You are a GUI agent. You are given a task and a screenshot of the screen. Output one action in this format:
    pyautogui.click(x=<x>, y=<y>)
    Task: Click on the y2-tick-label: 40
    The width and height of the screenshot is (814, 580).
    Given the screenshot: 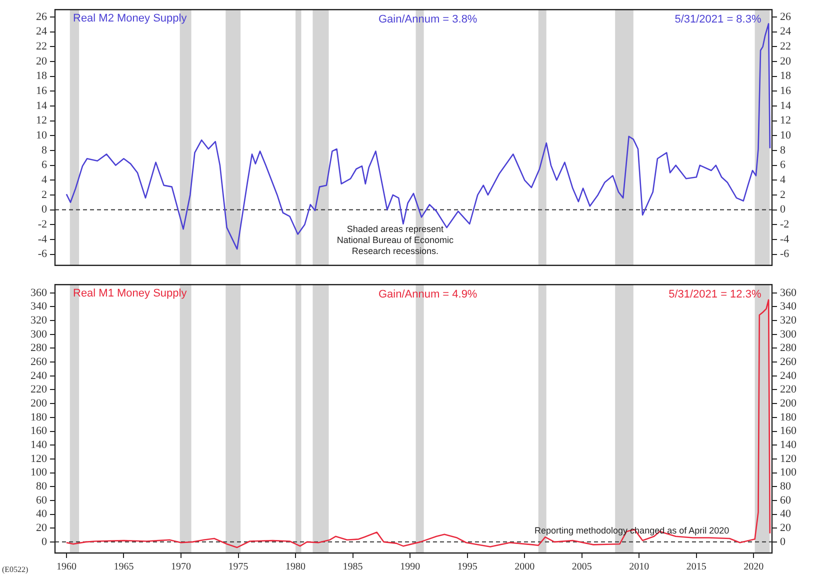 What is the action you would take?
    pyautogui.click(x=786, y=514)
    